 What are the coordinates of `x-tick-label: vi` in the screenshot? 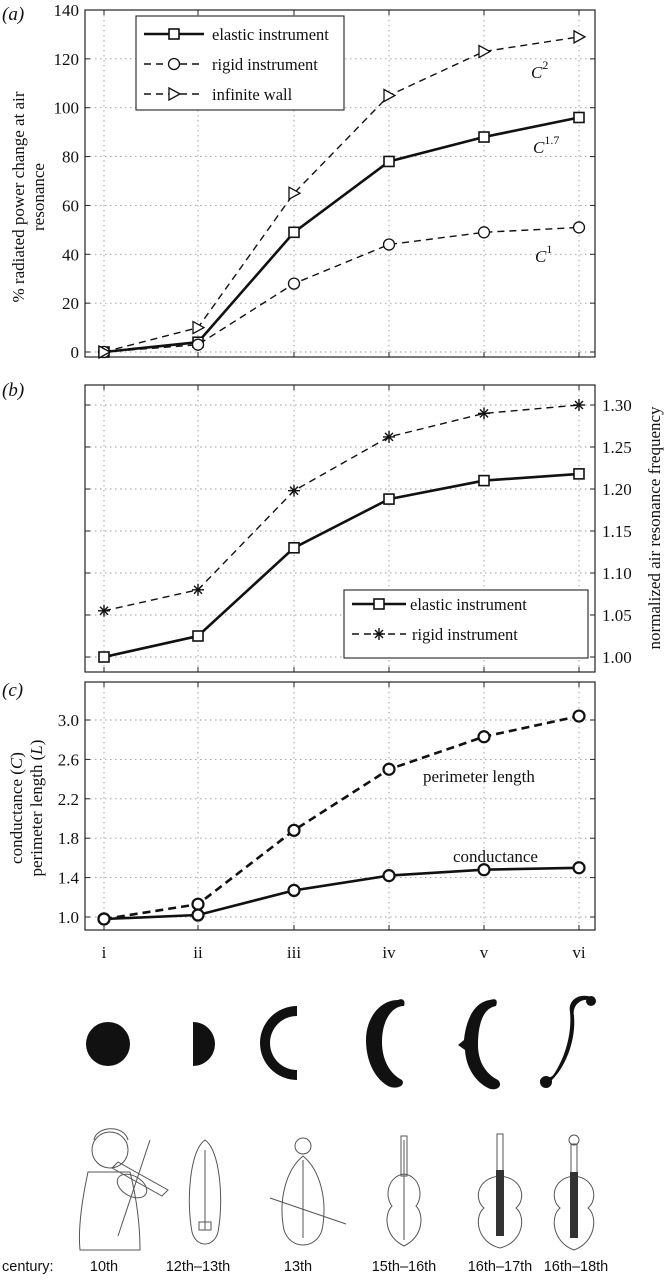 It's located at (579, 952).